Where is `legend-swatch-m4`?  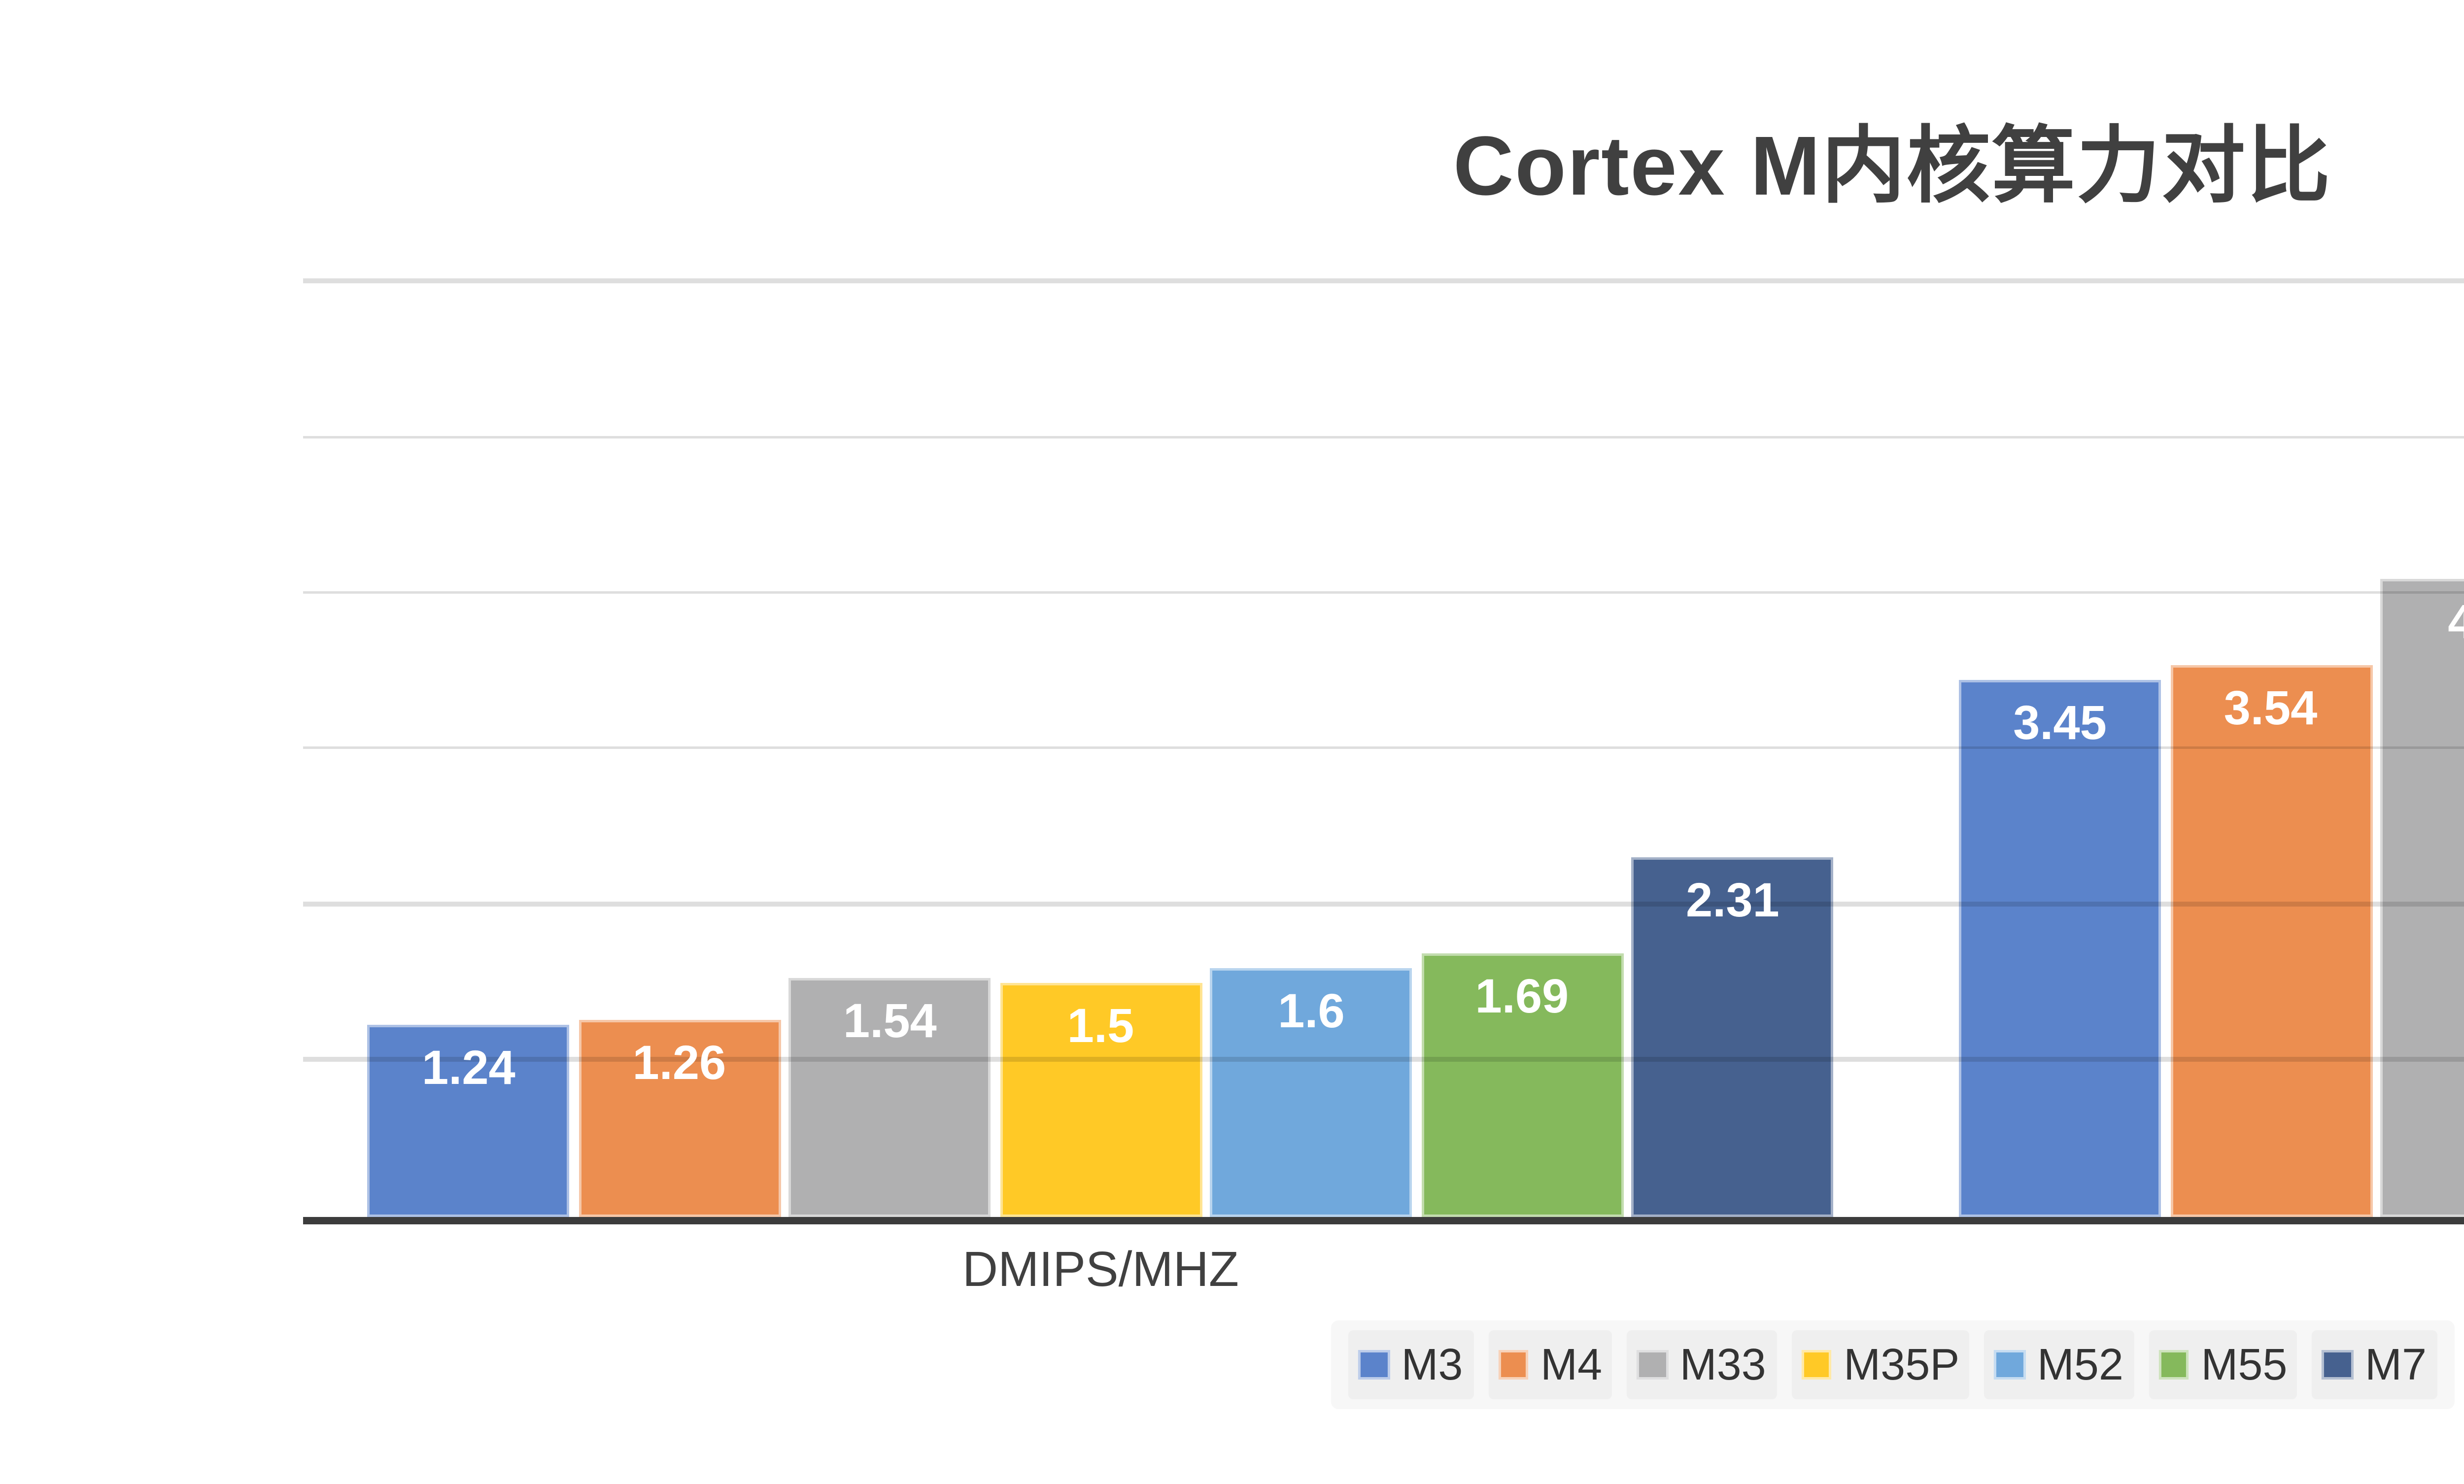 legend-swatch-m4 is located at coordinates (1513, 1365).